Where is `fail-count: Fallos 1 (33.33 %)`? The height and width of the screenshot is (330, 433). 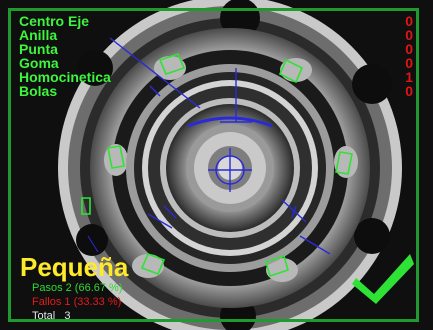 fail-count: Fallos 1 (33.33 %) is located at coordinates (77, 302).